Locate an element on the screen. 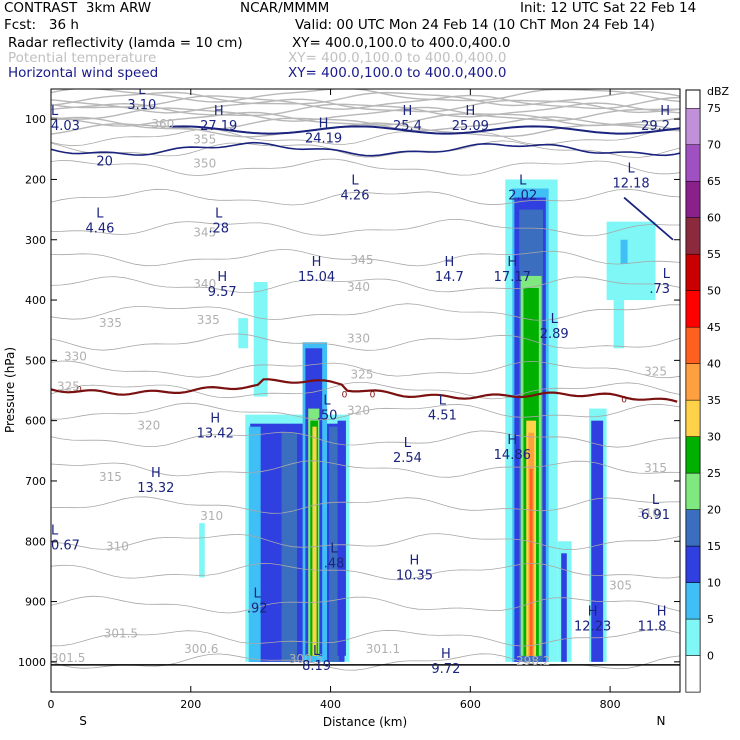 The image size is (740, 740). extremum-low: L4.51 is located at coordinates (442, 409).